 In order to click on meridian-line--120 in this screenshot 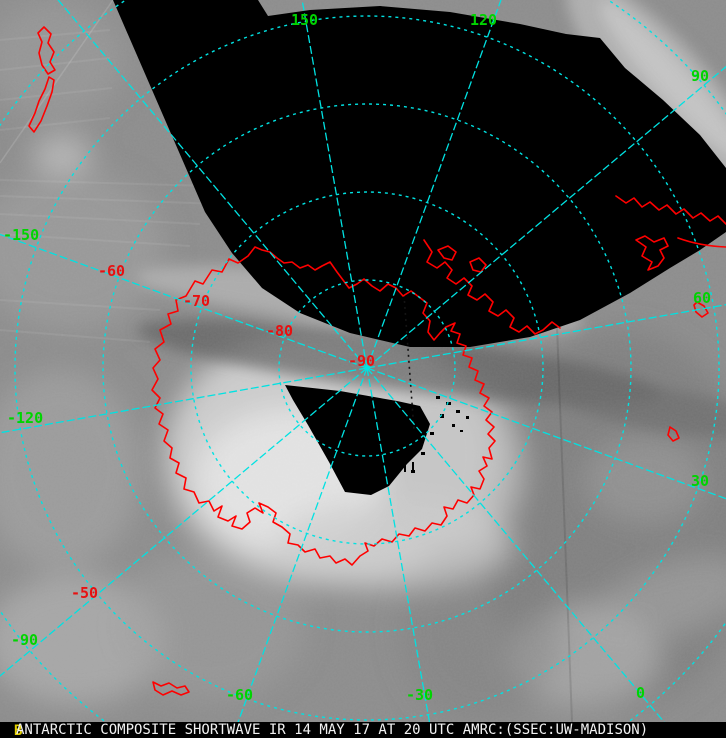, I will do `click(184, 400)`.